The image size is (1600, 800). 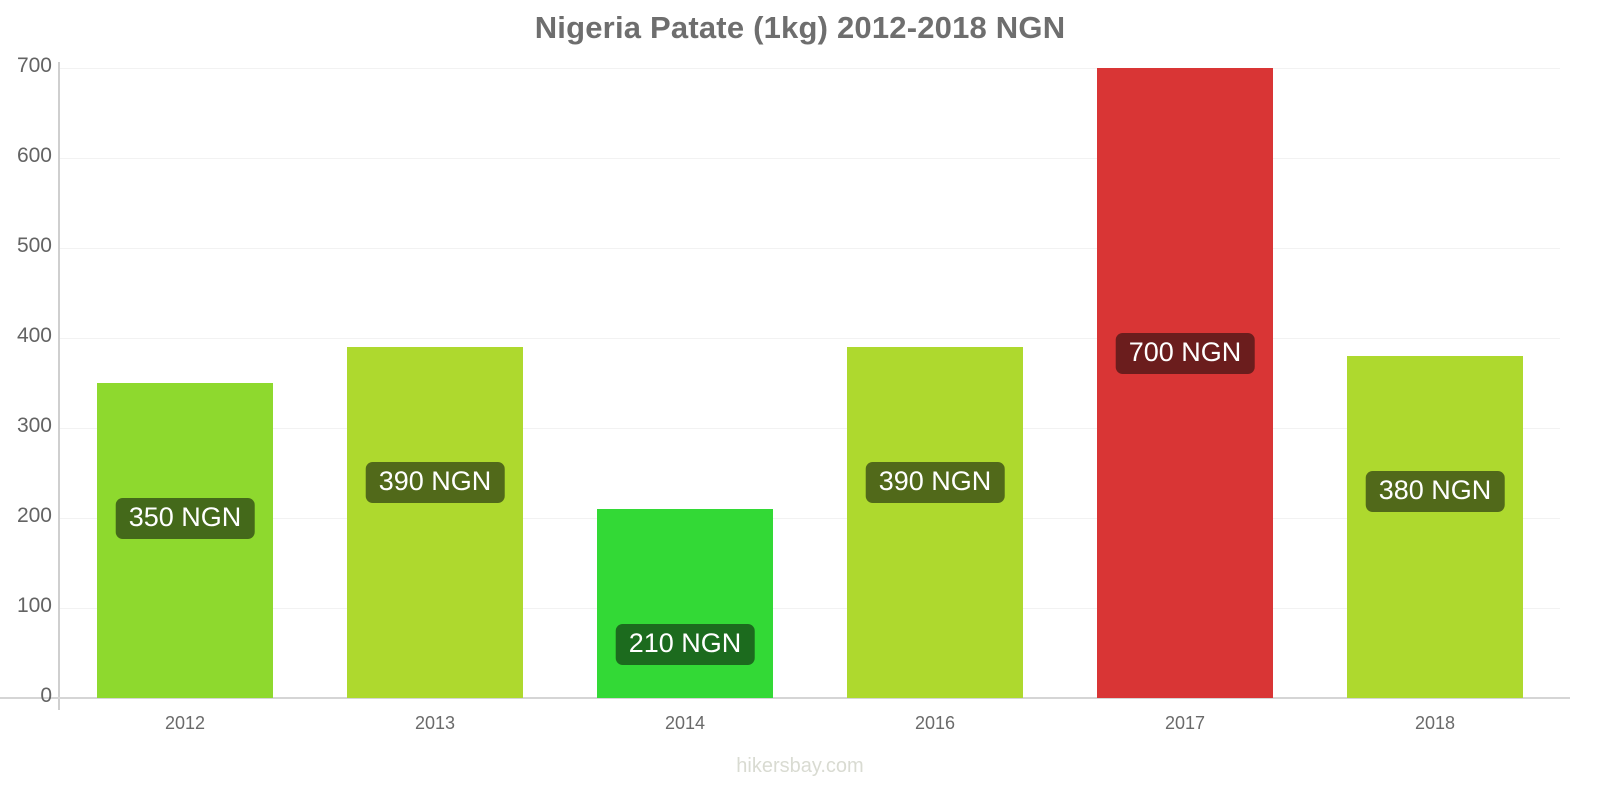 I want to click on x-axis-tick-label: 2017, so click(x=1185, y=723).